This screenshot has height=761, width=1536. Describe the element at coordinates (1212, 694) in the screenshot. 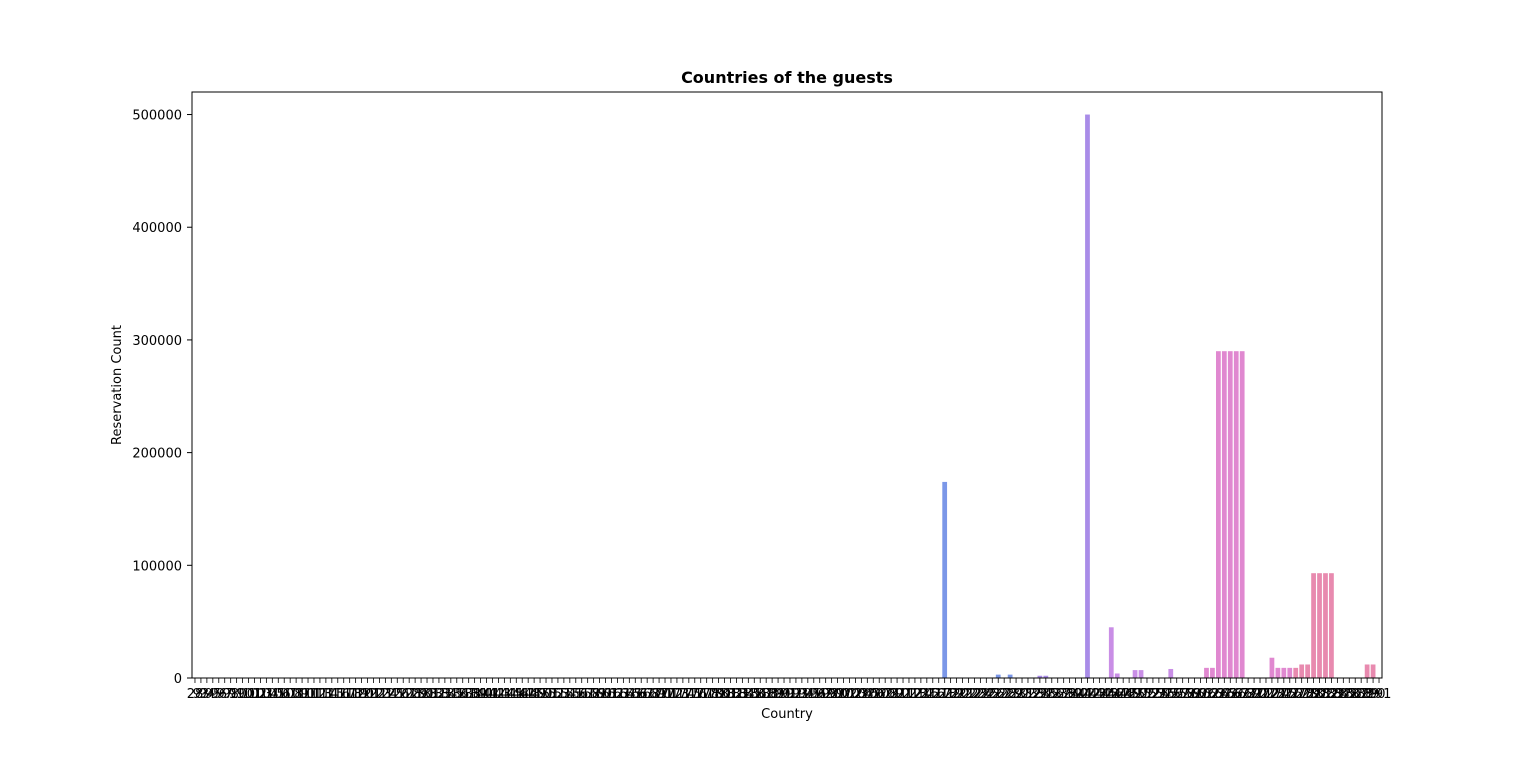

I see `x-tick-label: 263` at that location.